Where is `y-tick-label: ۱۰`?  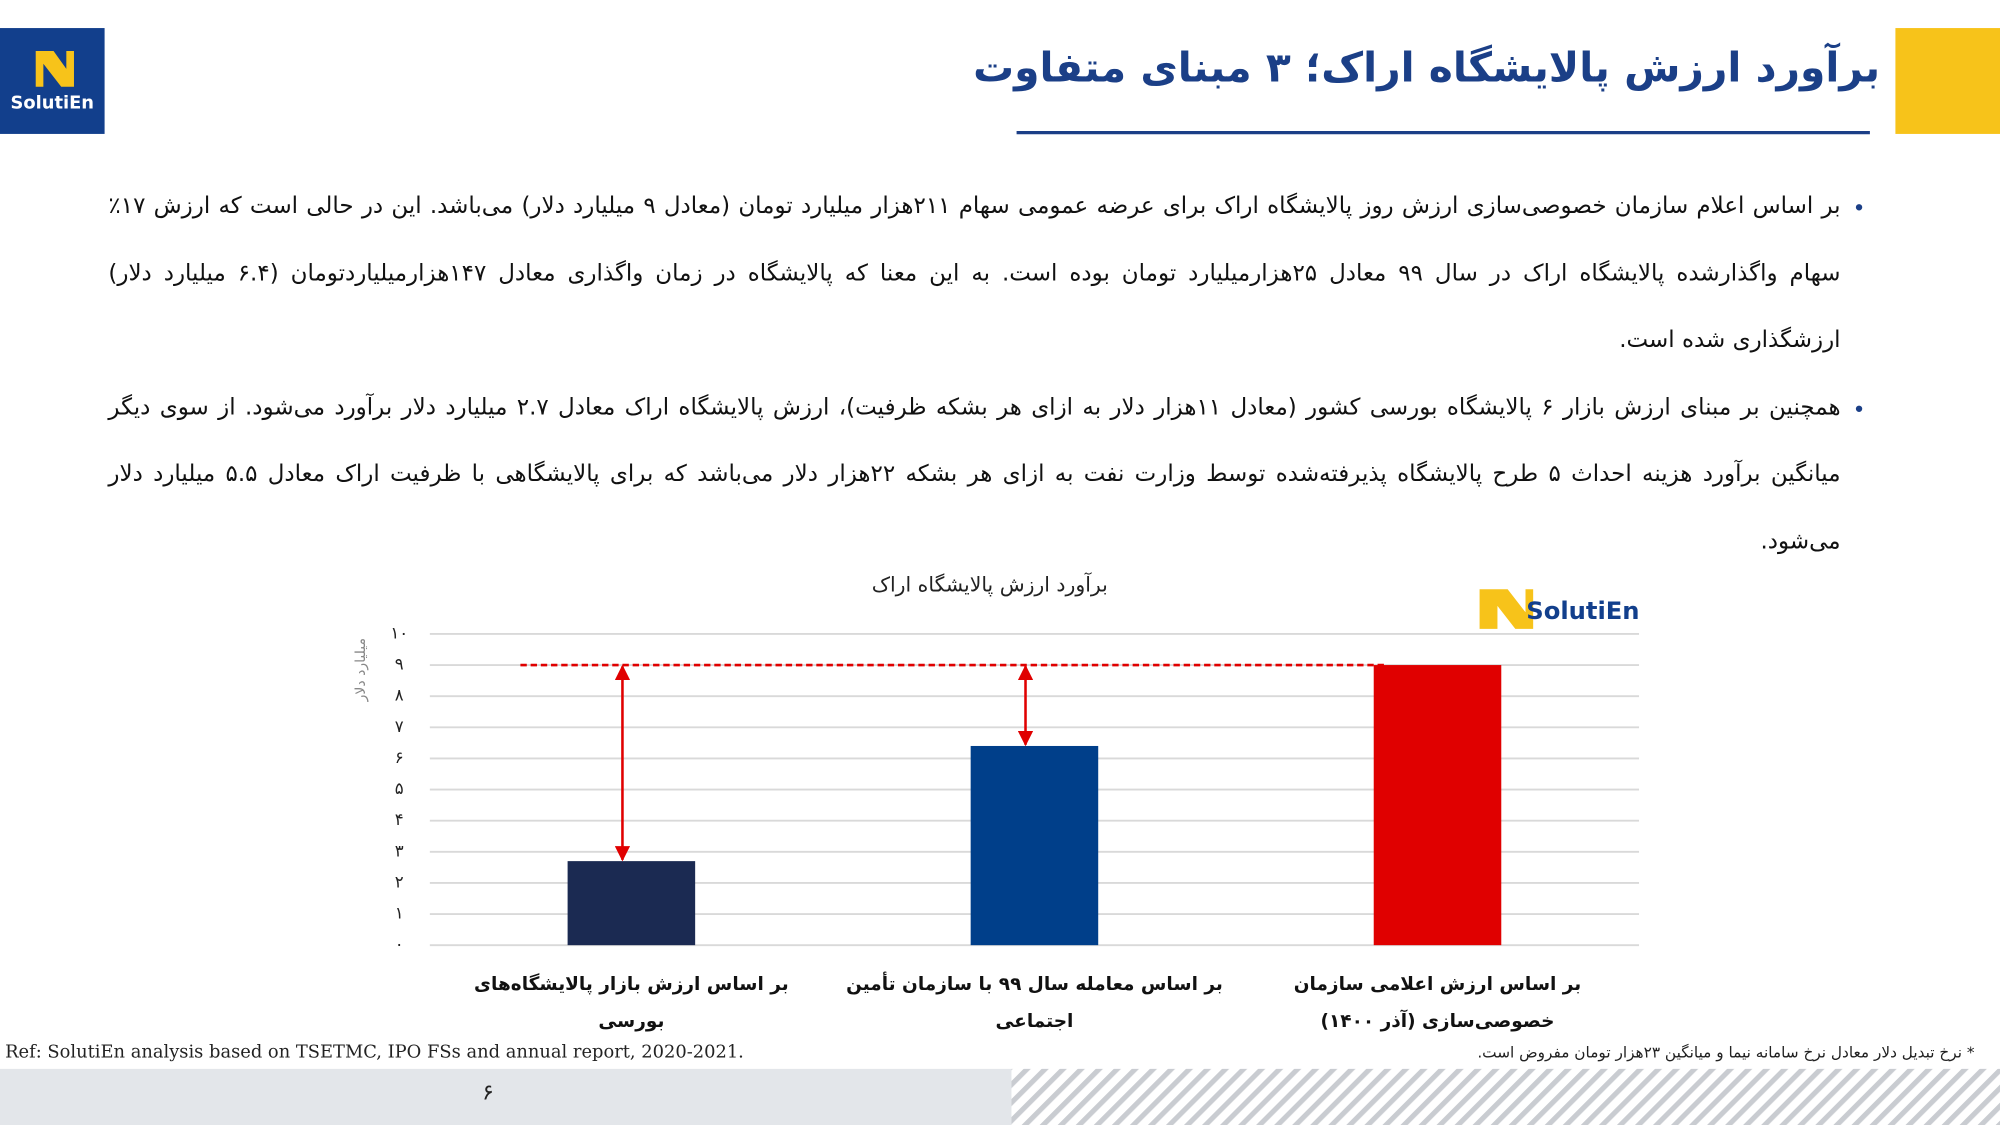 y-tick-label: ۱۰ is located at coordinates (399, 632).